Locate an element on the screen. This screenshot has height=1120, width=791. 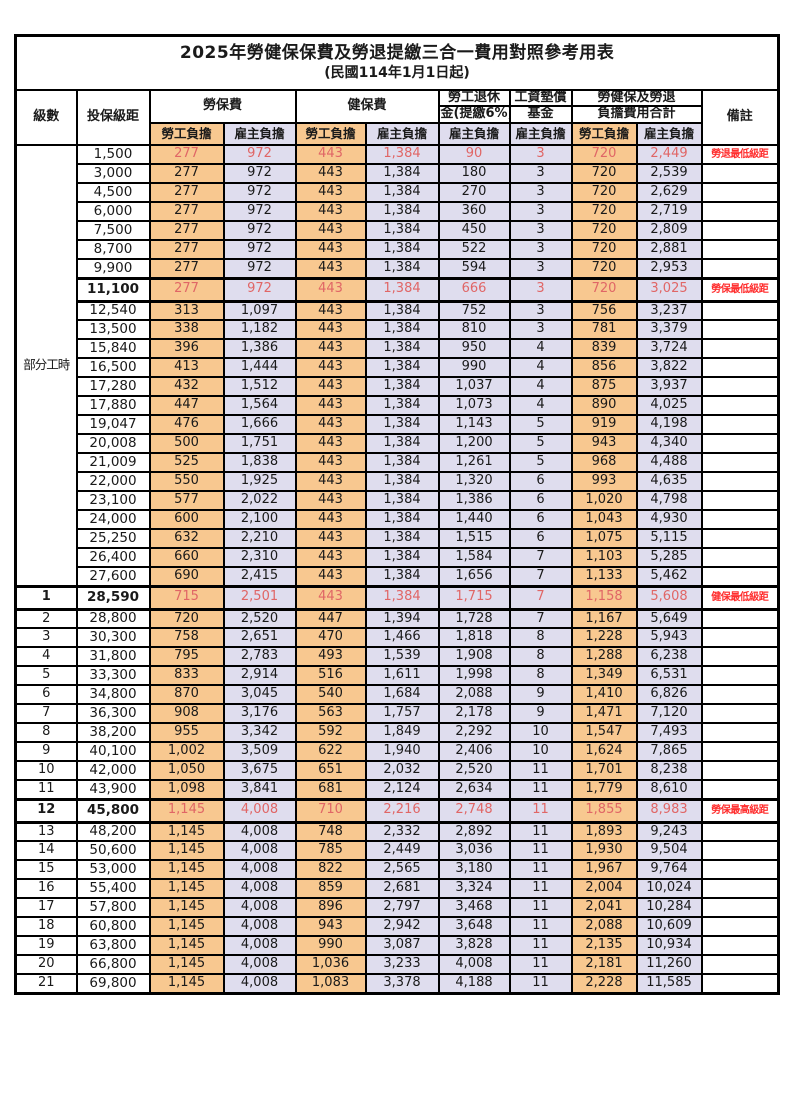
value-cell: 270 is located at coordinates (474, 193).